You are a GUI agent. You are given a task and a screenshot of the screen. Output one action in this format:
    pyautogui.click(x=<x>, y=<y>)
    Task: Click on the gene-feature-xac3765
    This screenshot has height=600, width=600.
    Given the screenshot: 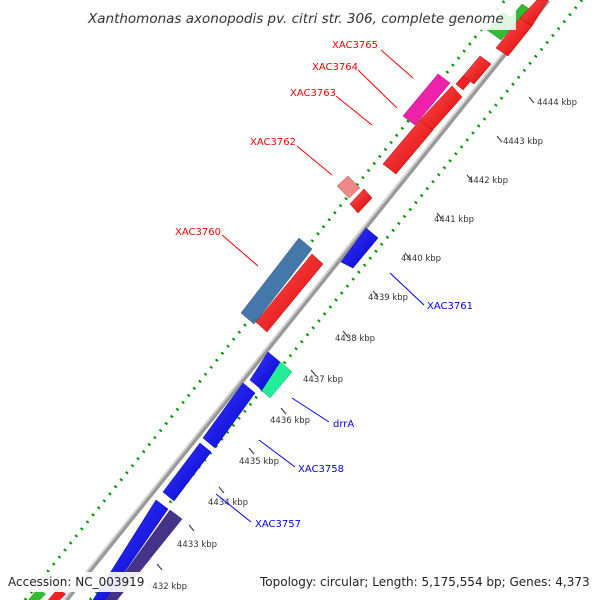 What is the action you would take?
    pyautogui.click(x=477, y=70)
    